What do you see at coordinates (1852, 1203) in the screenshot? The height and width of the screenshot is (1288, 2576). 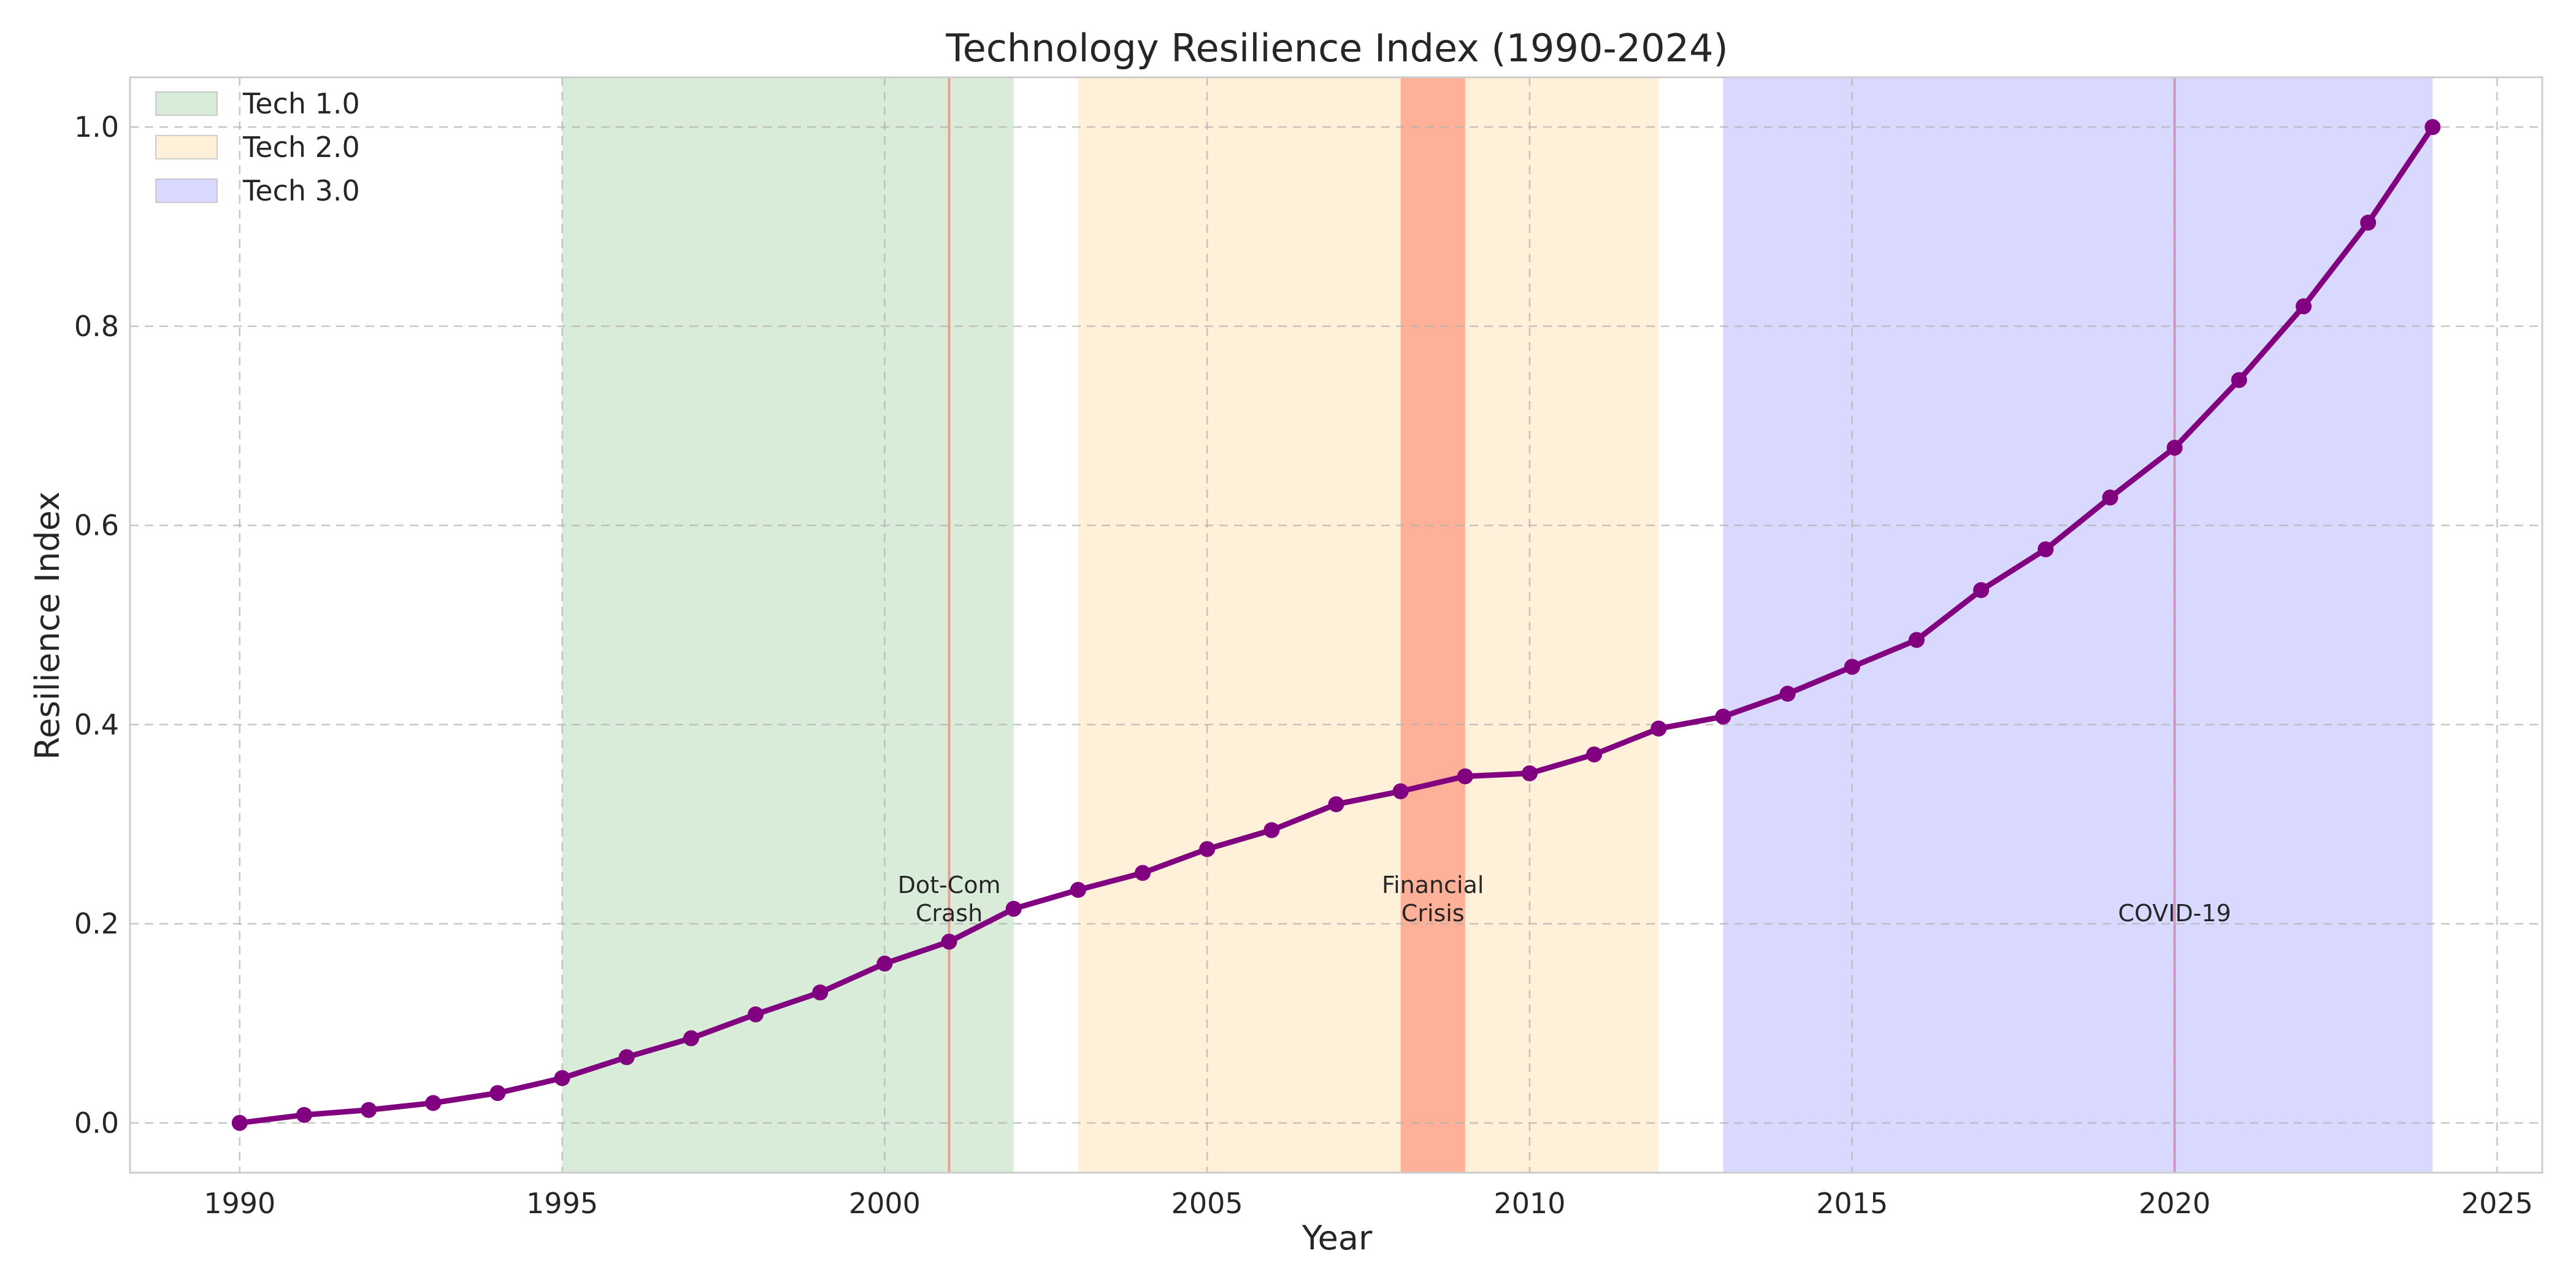 I see `x-tick-label: 2015` at bounding box center [1852, 1203].